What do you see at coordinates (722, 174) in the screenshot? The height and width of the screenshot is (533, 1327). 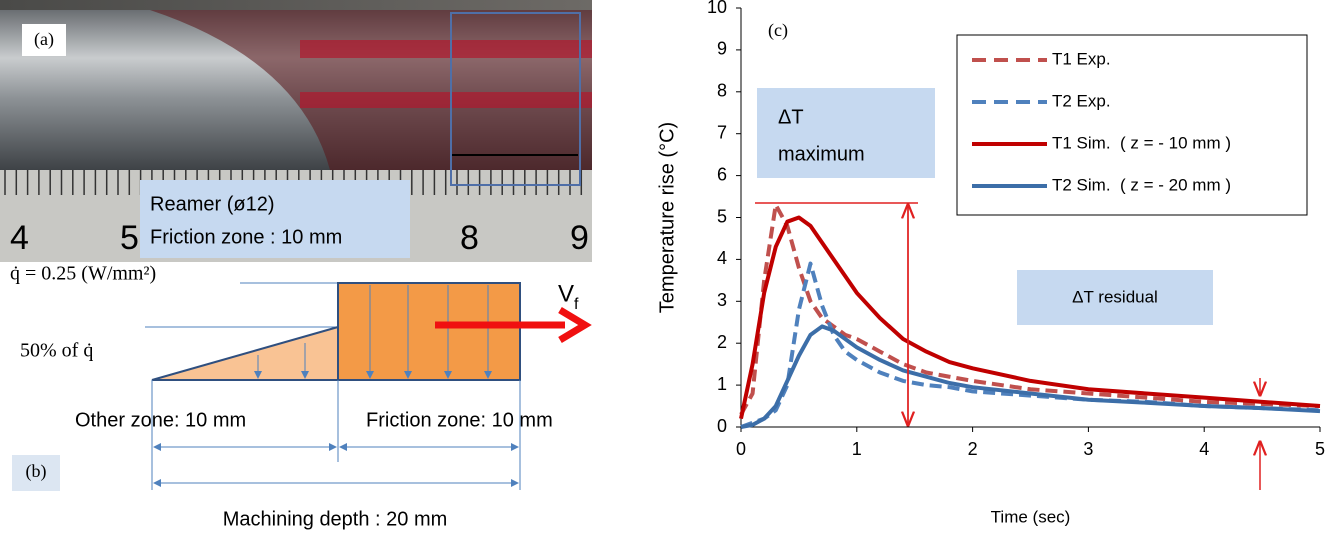 I see `y-tick-label: 6` at bounding box center [722, 174].